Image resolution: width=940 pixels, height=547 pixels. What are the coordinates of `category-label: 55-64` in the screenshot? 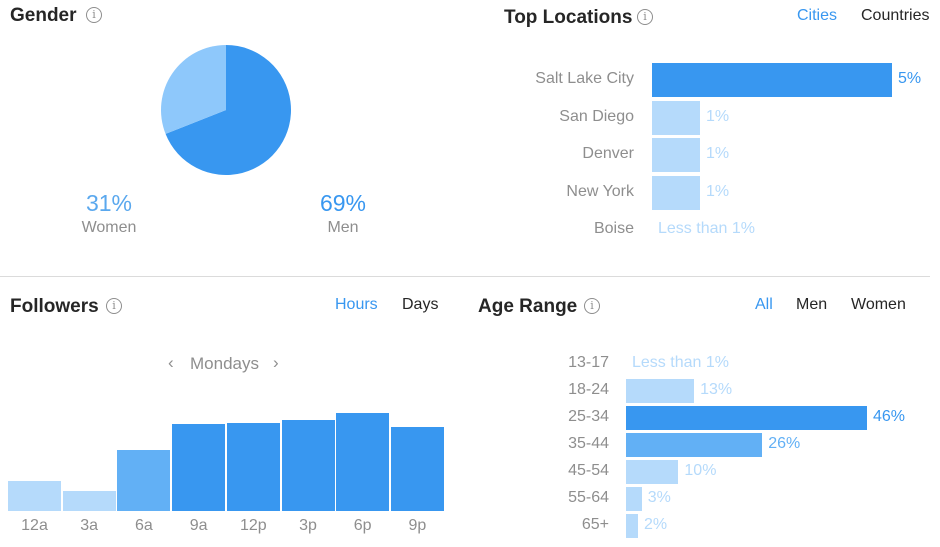 It's located at (588, 497).